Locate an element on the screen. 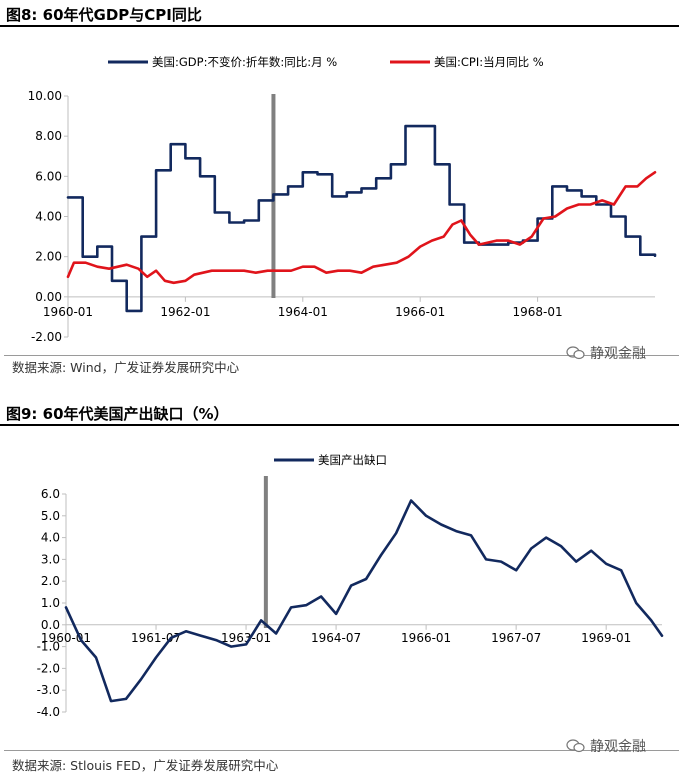 This screenshot has height=782, width=691. y-tick-label: 2.0 is located at coordinates (50, 581).